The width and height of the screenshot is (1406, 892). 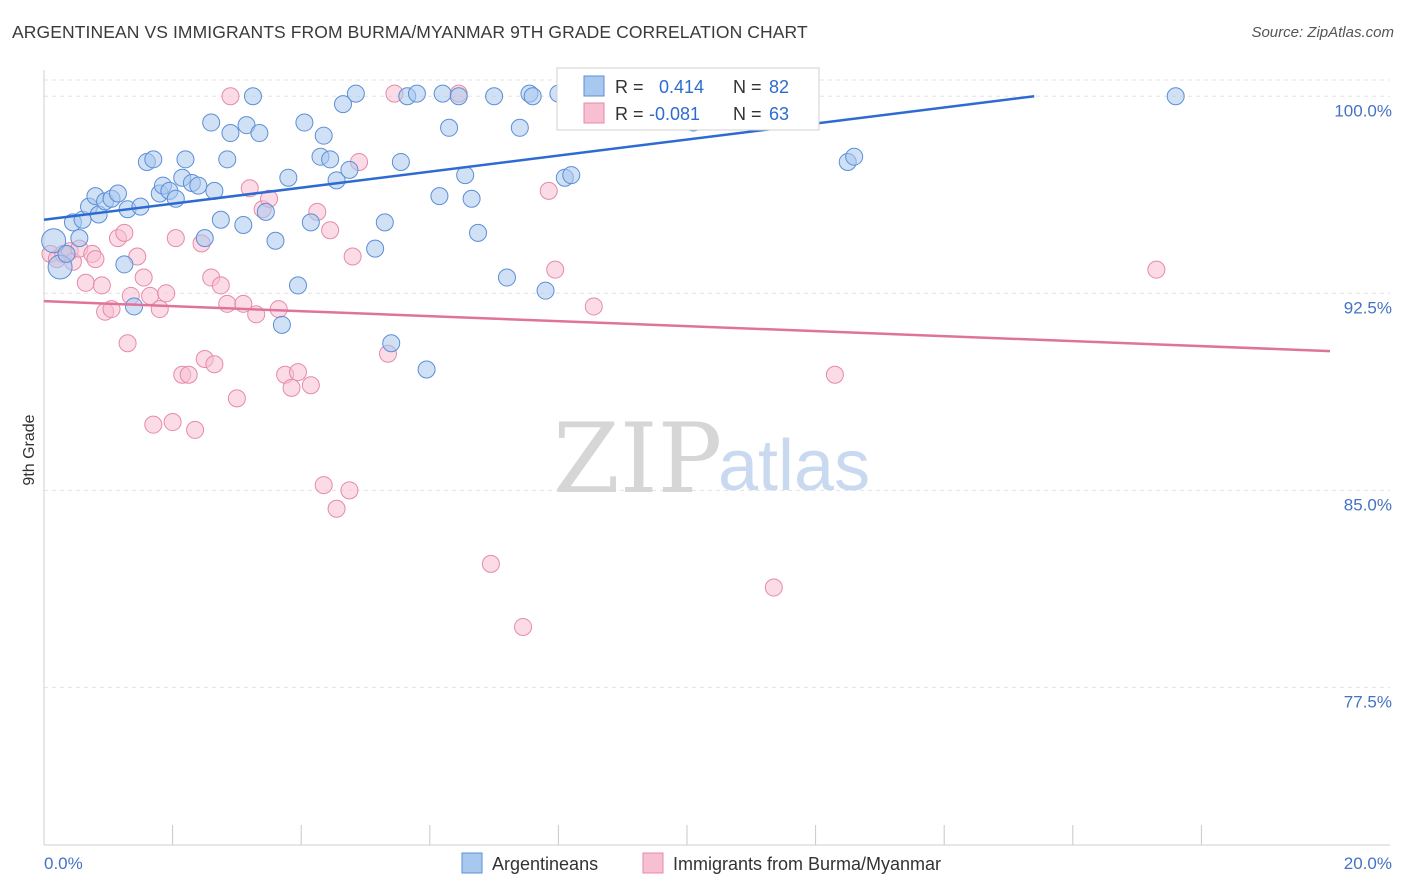 I want to click on legend-n-value-2: 63, so click(x=779, y=114).